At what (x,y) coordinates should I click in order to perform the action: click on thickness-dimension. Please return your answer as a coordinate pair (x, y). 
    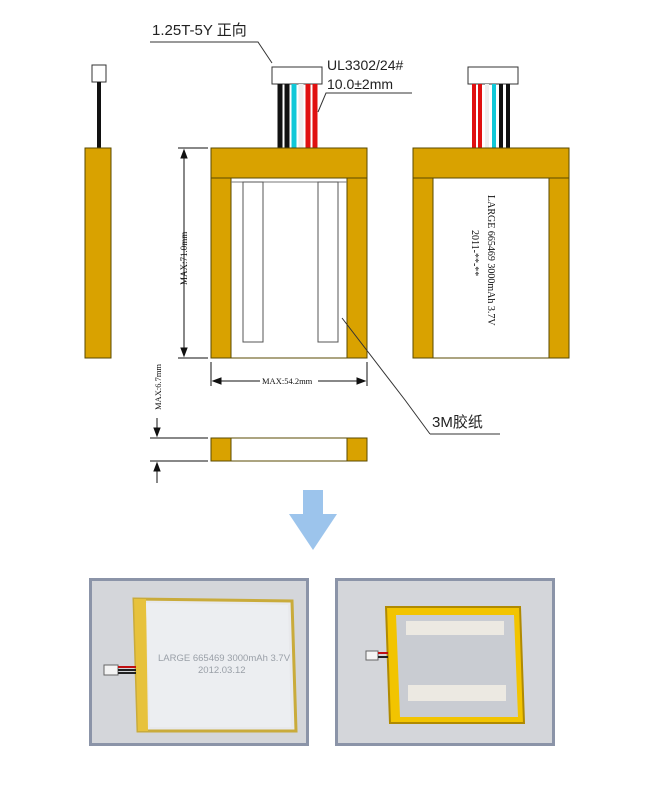
    Looking at the image, I should click on (179, 450).